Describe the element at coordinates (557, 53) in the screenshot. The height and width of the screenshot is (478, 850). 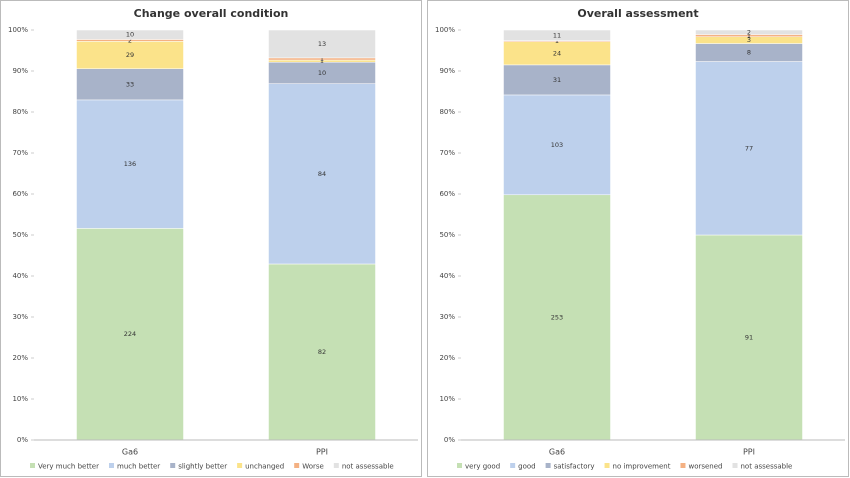
I see `data-label: 24` at that location.